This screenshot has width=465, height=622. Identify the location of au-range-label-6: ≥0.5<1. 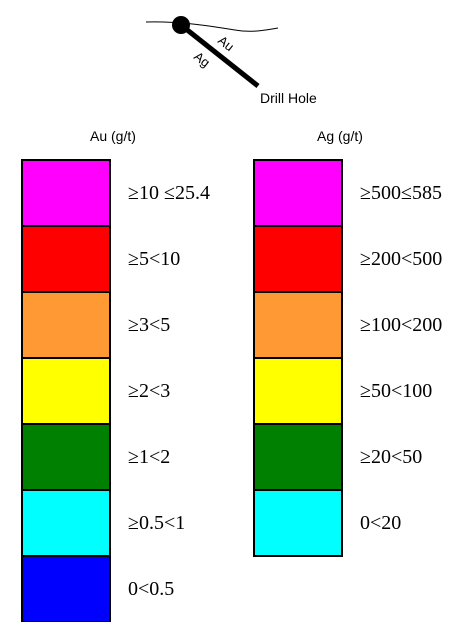
(157, 523).